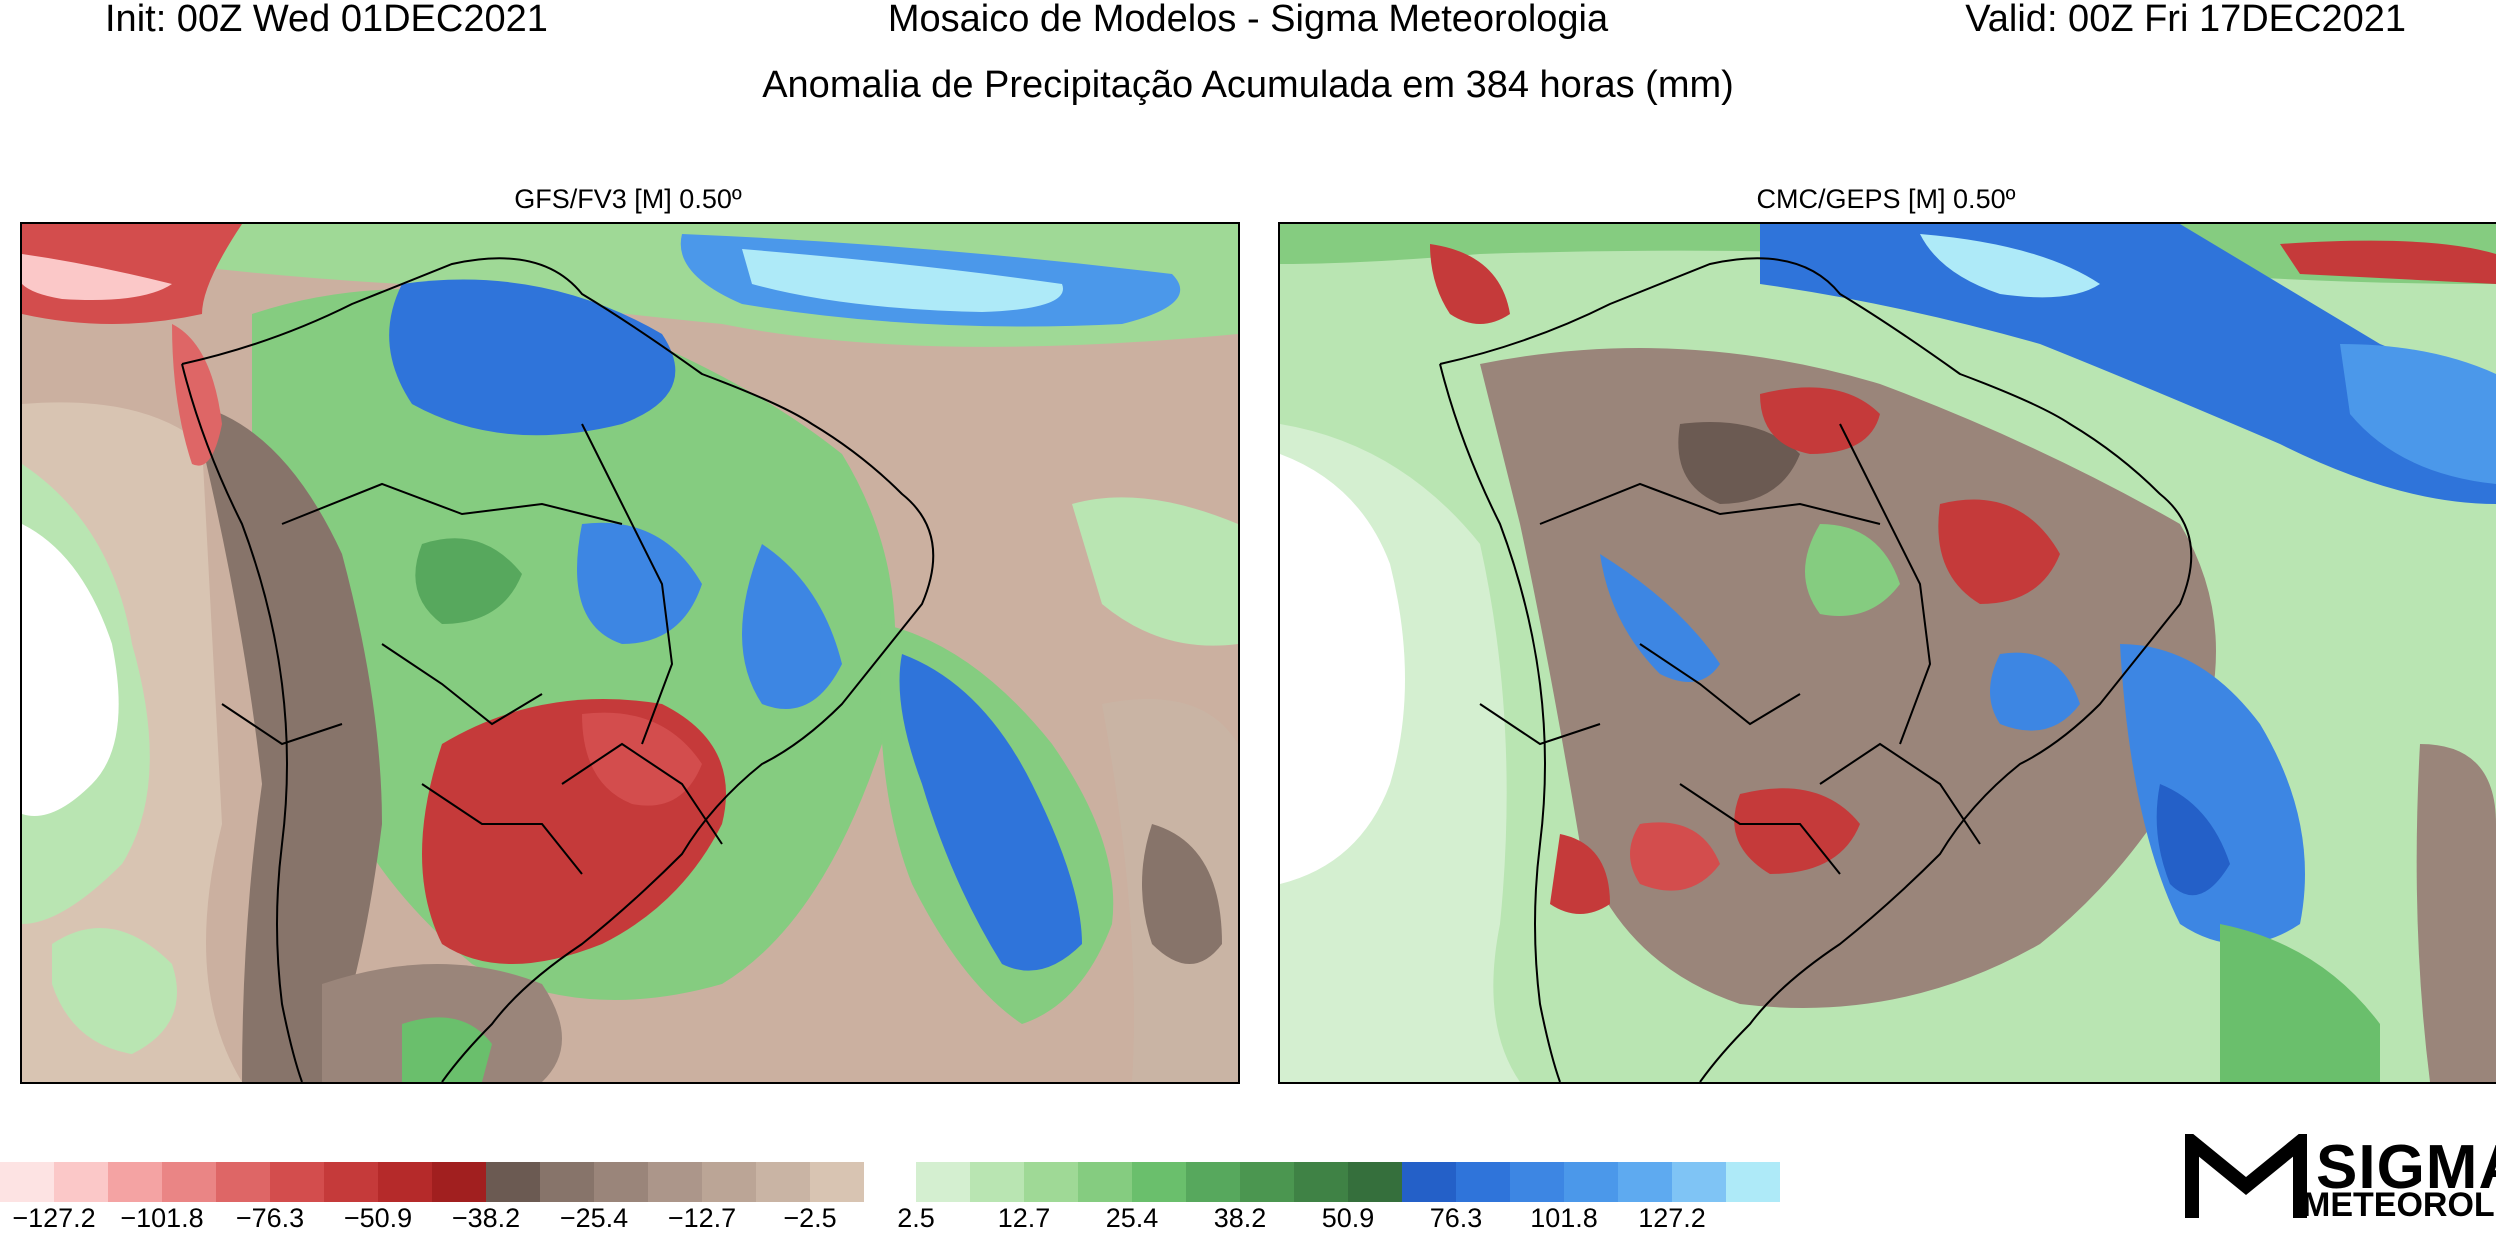  What do you see at coordinates (378, 1218) in the screenshot?
I see `neg-tick-label: −50.9` at bounding box center [378, 1218].